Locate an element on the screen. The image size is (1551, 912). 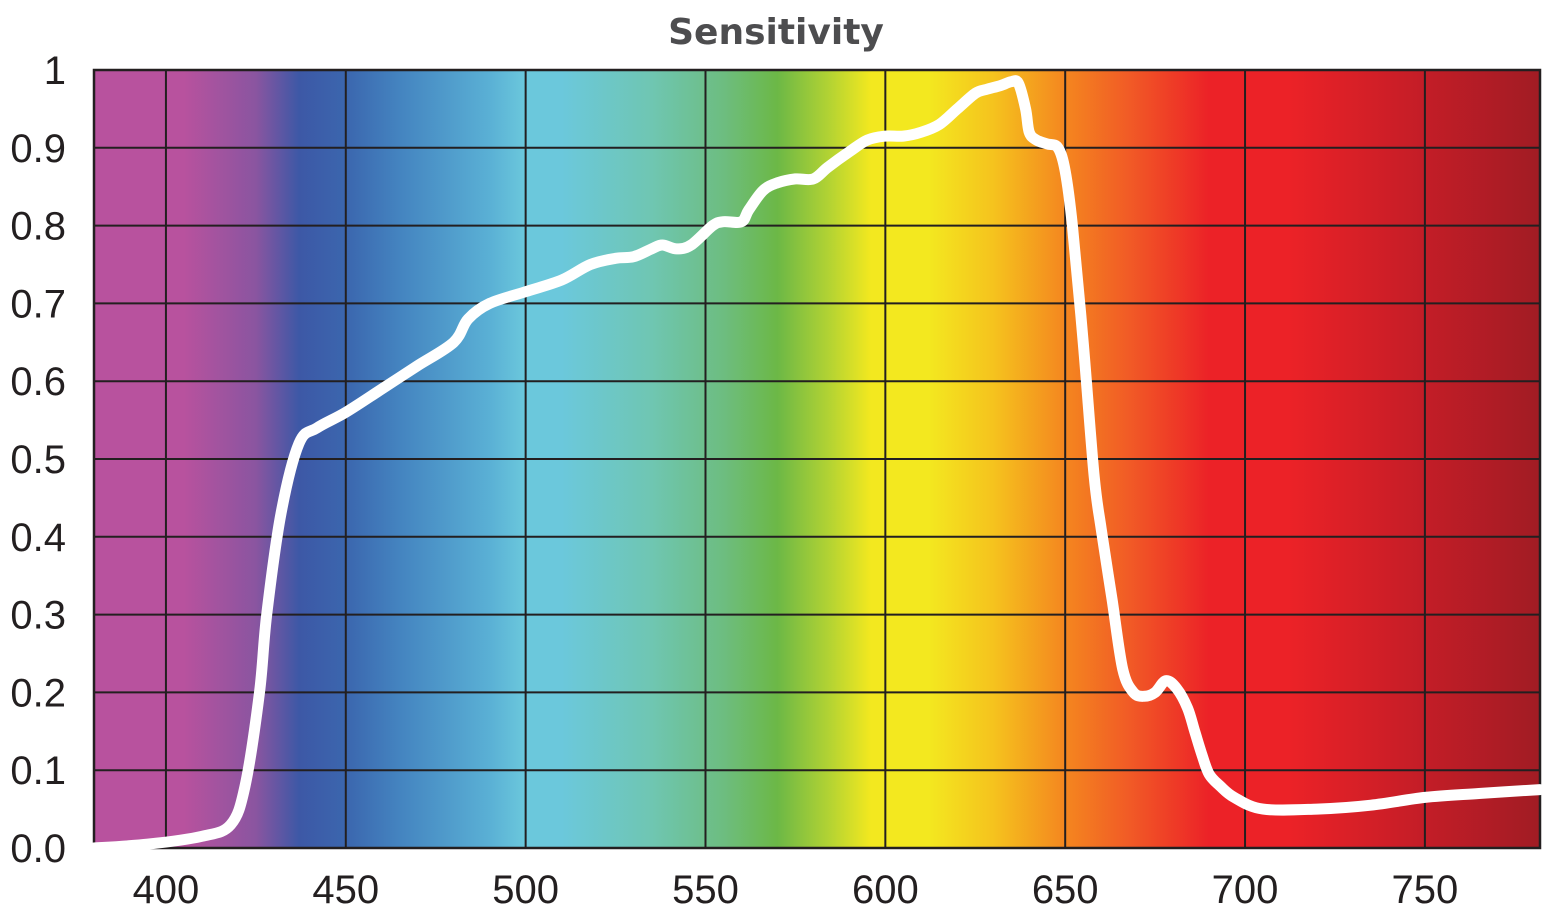
y-tick-label: 0.1 is located at coordinates (38, 771).